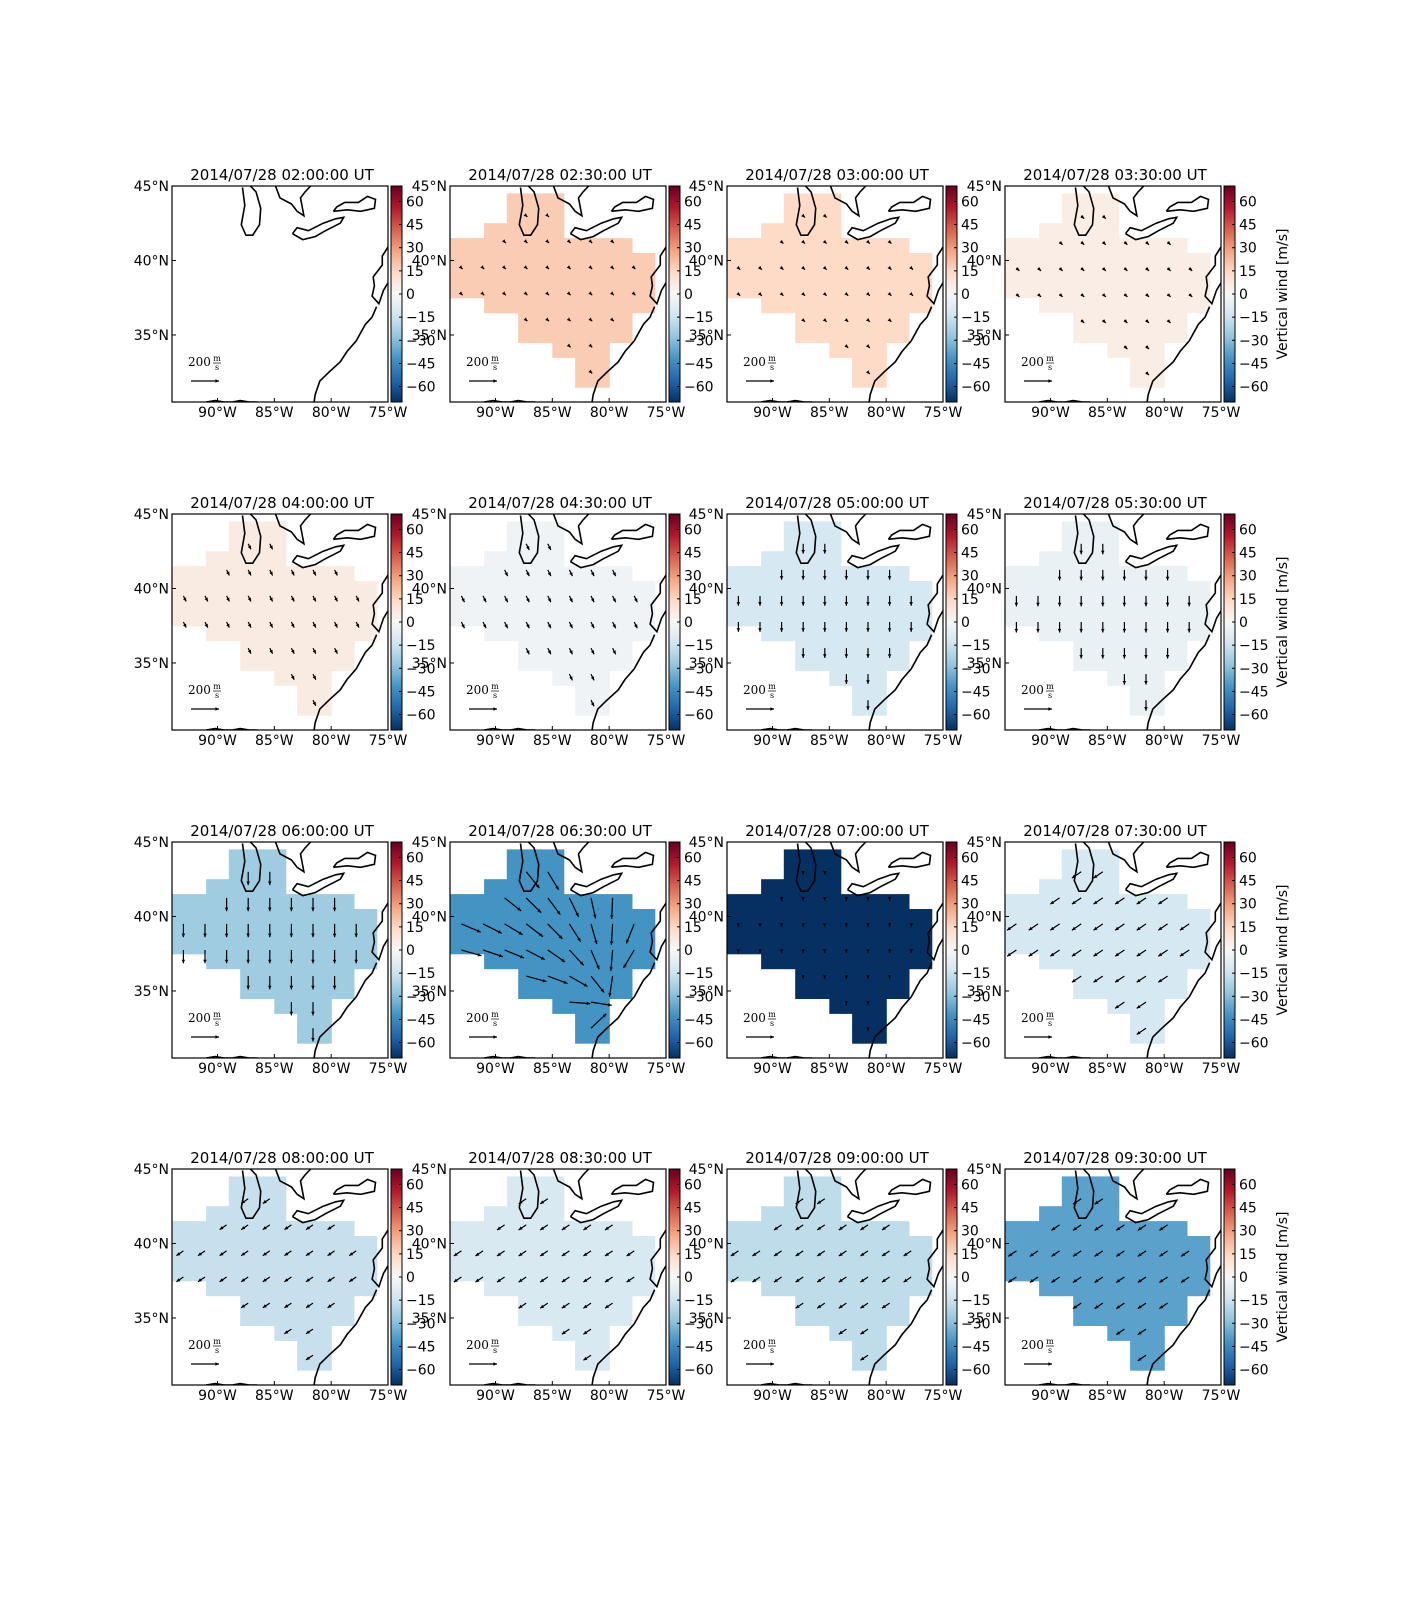 The width and height of the screenshot is (1410, 1610). What do you see at coordinates (706, 589) in the screenshot?
I see `y-tick-label: 40°N` at bounding box center [706, 589].